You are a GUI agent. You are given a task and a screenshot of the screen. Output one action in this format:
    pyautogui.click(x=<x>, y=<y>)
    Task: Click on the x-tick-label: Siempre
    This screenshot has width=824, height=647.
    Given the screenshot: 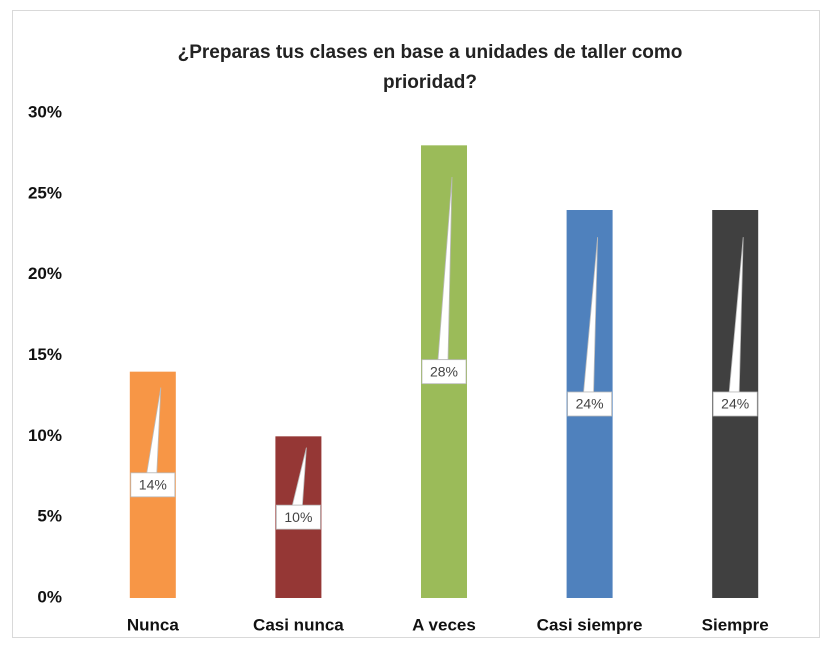 What is the action you would take?
    pyautogui.click(x=735, y=624)
    